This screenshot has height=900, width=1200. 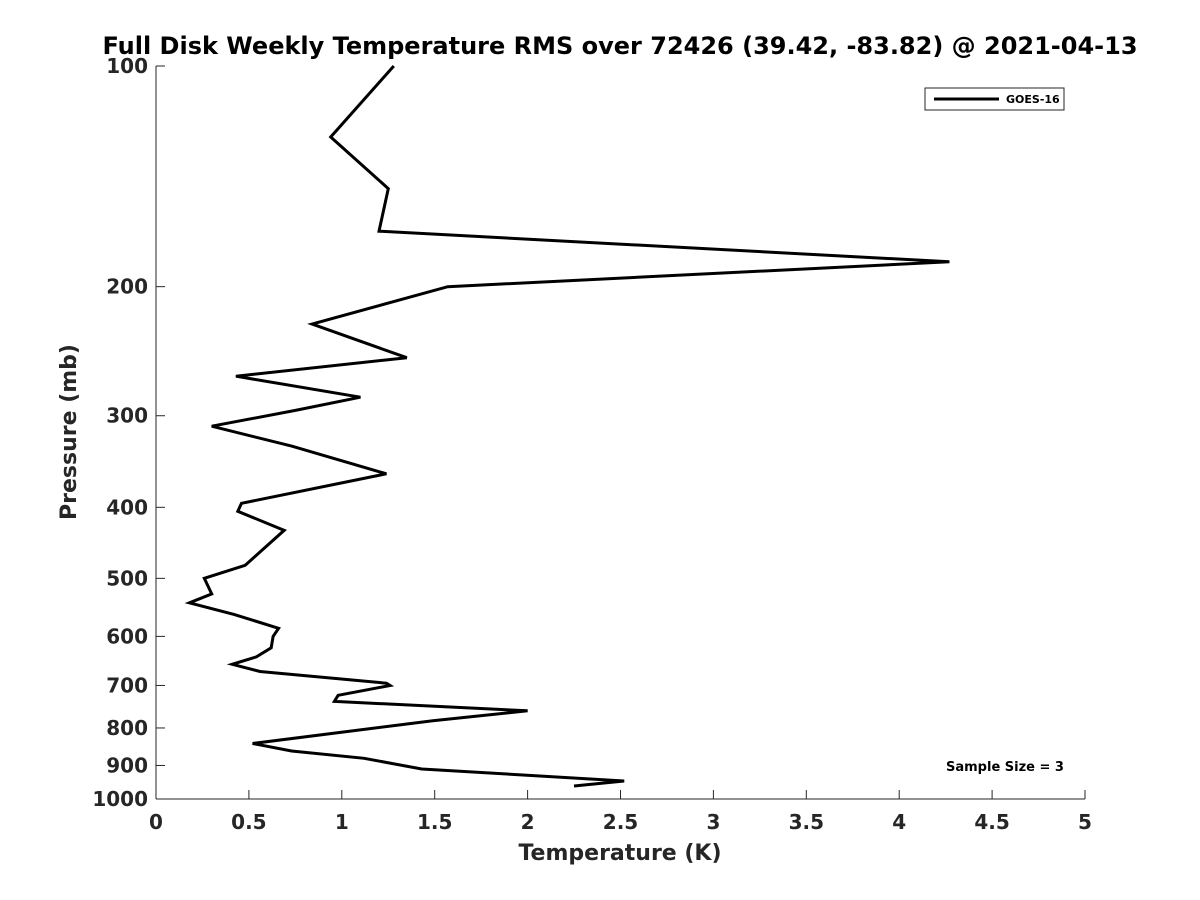 What do you see at coordinates (128, 432) in the screenshot?
I see `y-ticks: 100 200 300 400 500 600 700 800 900 1000` at bounding box center [128, 432].